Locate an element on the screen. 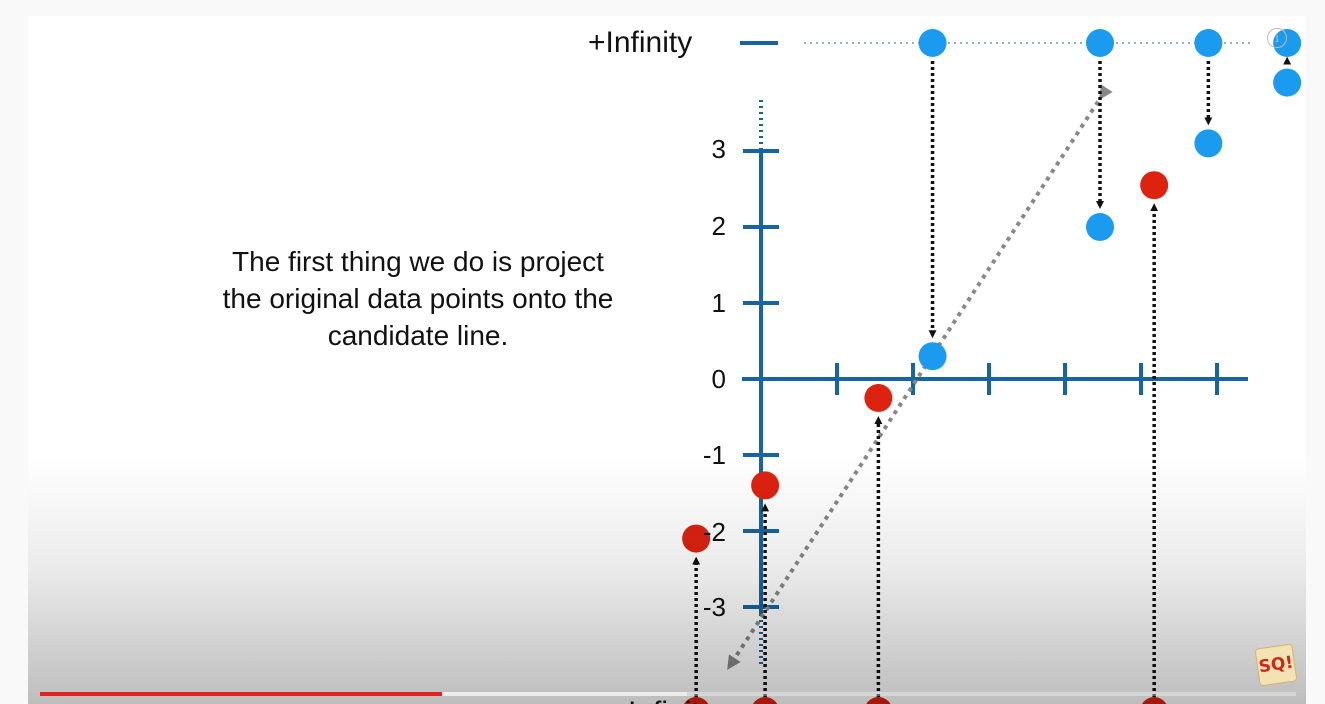 The width and height of the screenshot is (1325, 704). progress-played is located at coordinates (241, 694).